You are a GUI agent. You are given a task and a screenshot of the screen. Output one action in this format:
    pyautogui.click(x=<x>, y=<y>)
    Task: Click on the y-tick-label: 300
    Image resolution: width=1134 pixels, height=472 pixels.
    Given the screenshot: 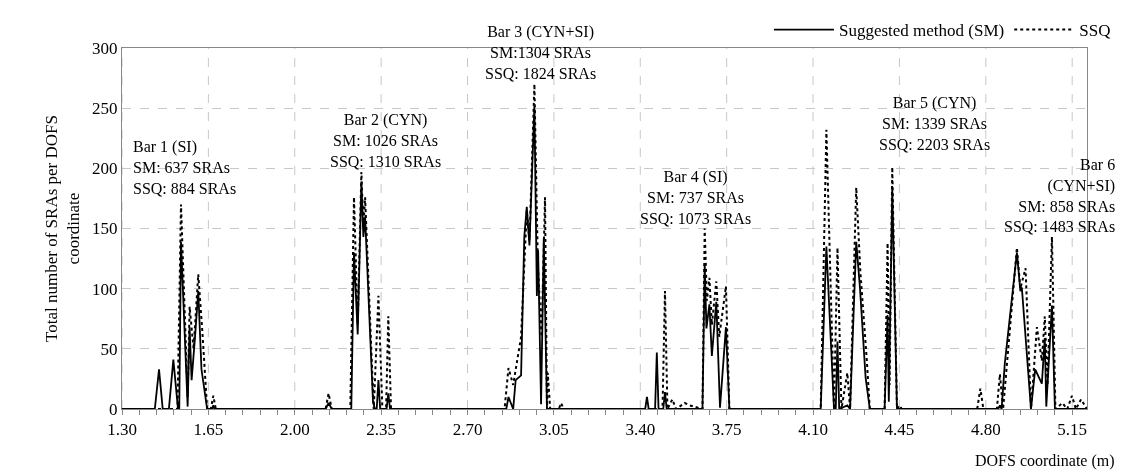 What is the action you would take?
    pyautogui.click(x=105, y=48)
    